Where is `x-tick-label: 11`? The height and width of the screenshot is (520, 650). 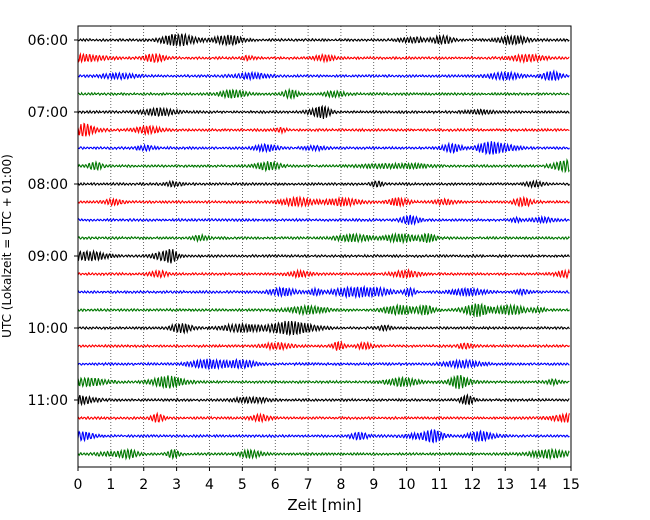
x-tick-label: 11 is located at coordinates (440, 485).